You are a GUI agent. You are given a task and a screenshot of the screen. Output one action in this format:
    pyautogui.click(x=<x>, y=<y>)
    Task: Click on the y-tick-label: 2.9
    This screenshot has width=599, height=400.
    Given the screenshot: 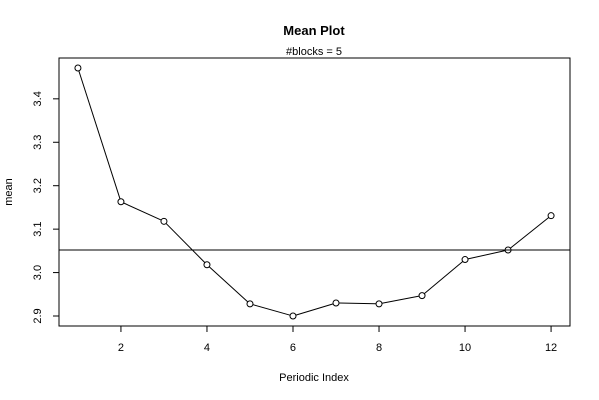 What is the action you would take?
    pyautogui.click(x=38, y=315)
    